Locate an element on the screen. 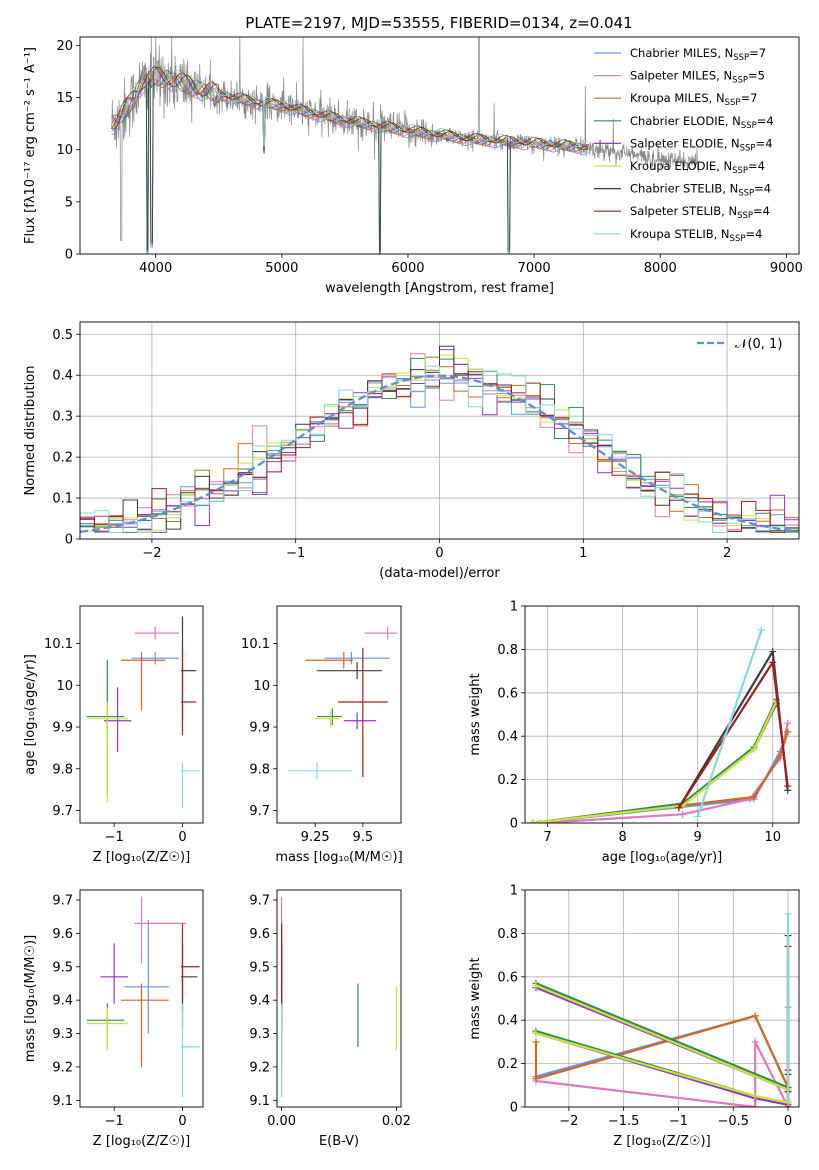  legend-label-suffix: =5 is located at coordinates (756, 76).